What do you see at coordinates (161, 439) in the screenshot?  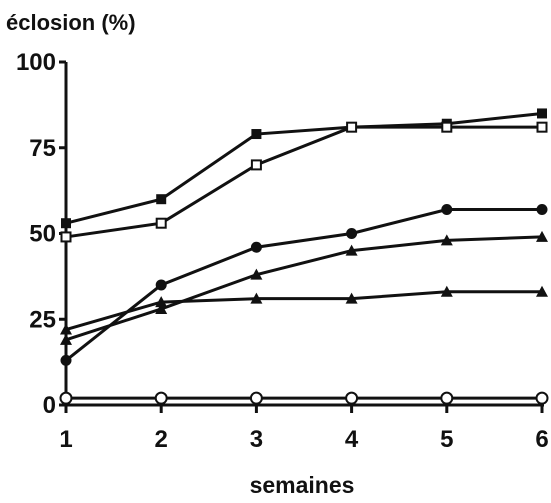 I see `x-tick-label: 2` at bounding box center [161, 439].